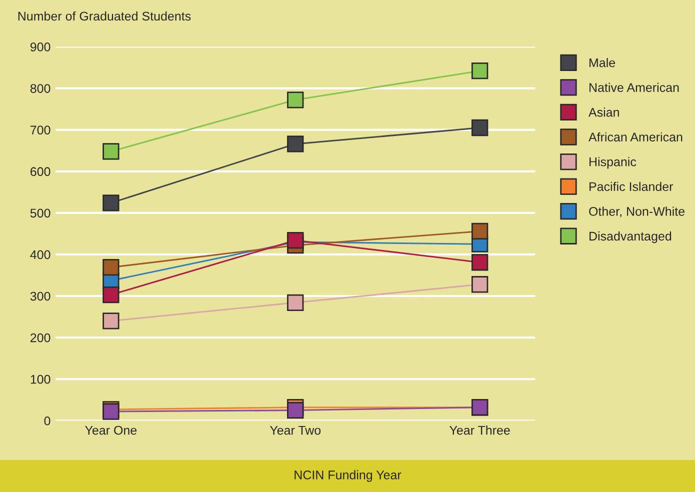  What do you see at coordinates (40, 130) in the screenshot?
I see `y-tick-label: 700` at bounding box center [40, 130].